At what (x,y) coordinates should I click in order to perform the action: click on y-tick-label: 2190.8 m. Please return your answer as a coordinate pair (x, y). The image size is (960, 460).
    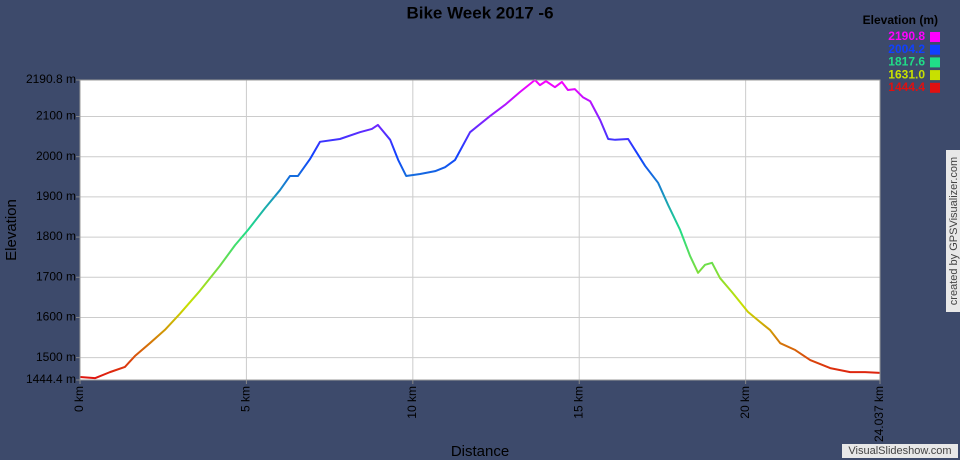
    Looking at the image, I should click on (51, 79).